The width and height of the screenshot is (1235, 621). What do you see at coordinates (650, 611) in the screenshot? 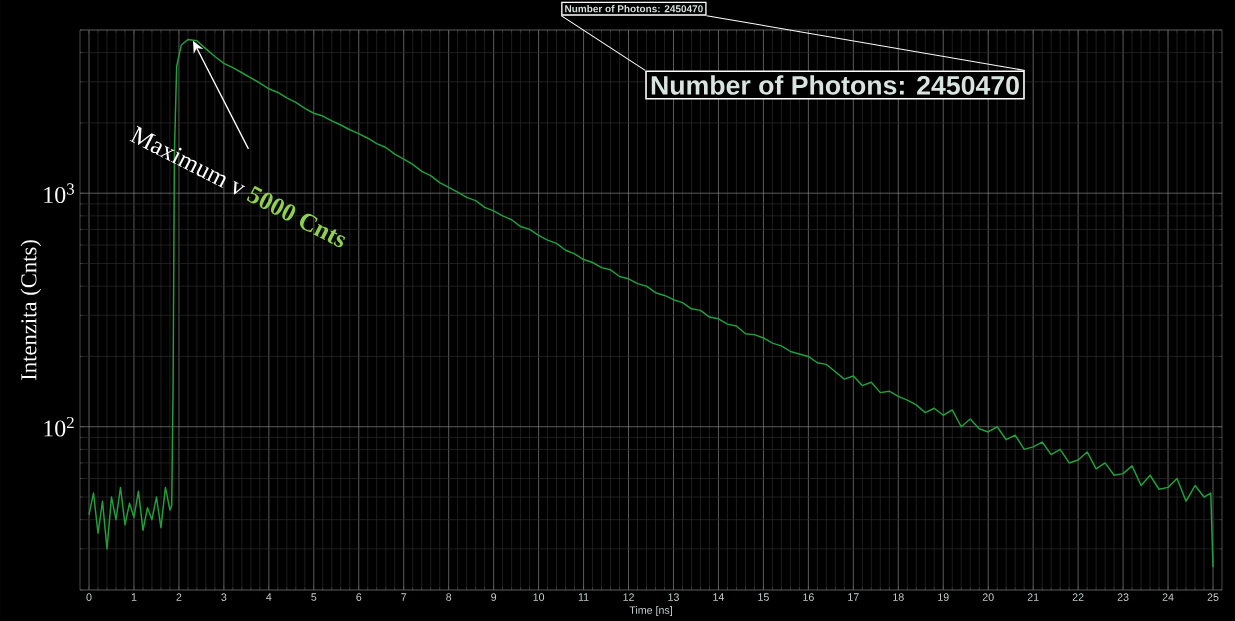
I see `x-axis-title: Time [ns]` at bounding box center [650, 611].